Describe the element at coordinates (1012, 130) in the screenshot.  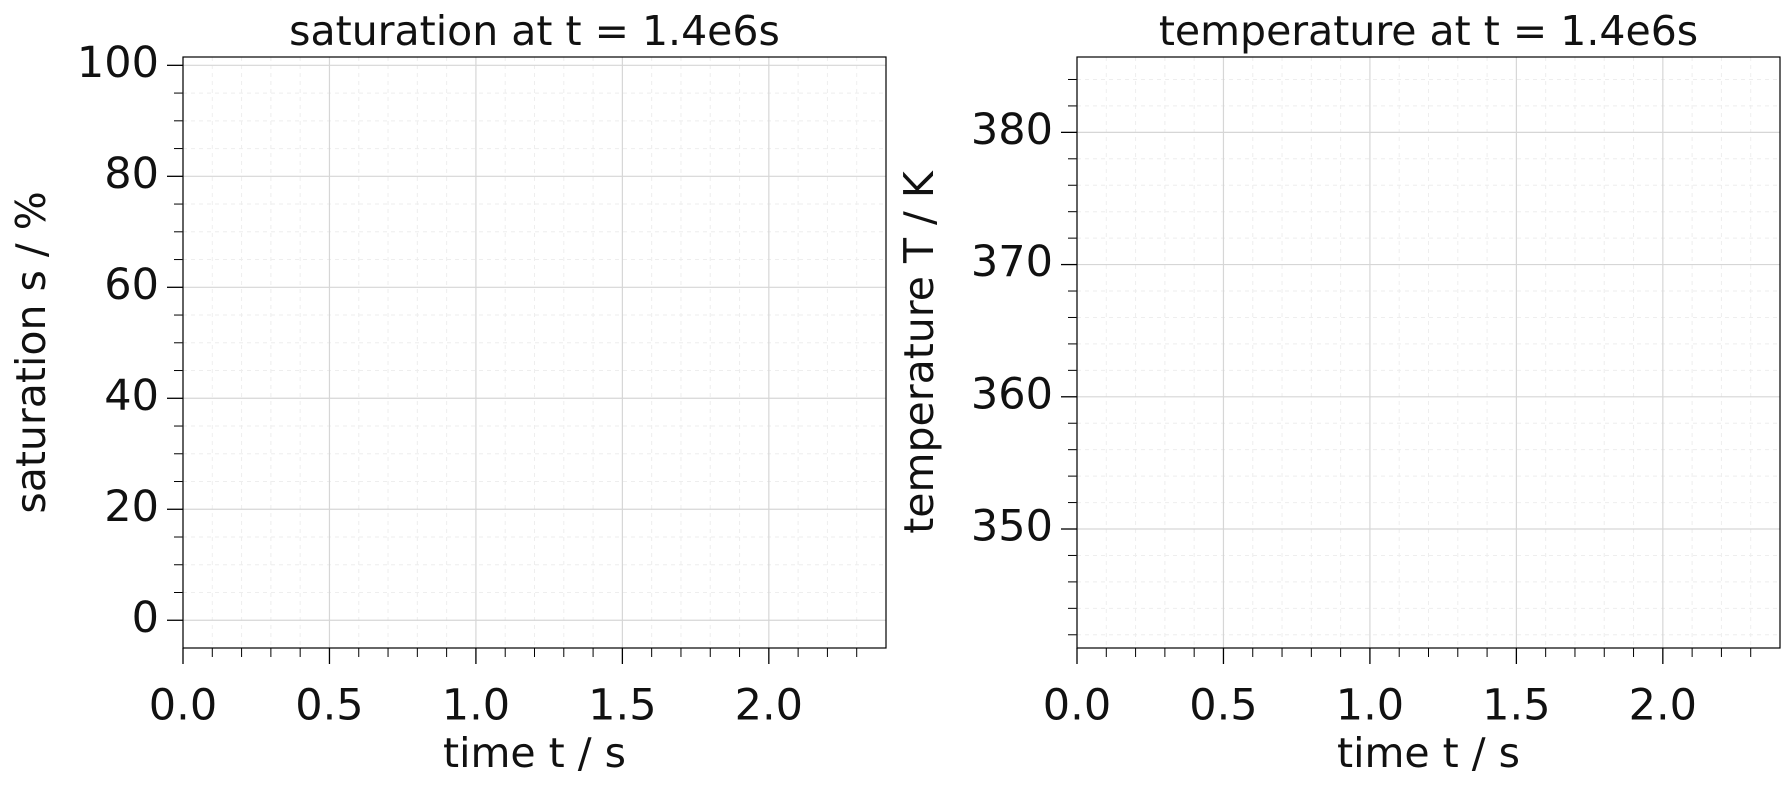
I see `y-tick-label: 380` at that location.